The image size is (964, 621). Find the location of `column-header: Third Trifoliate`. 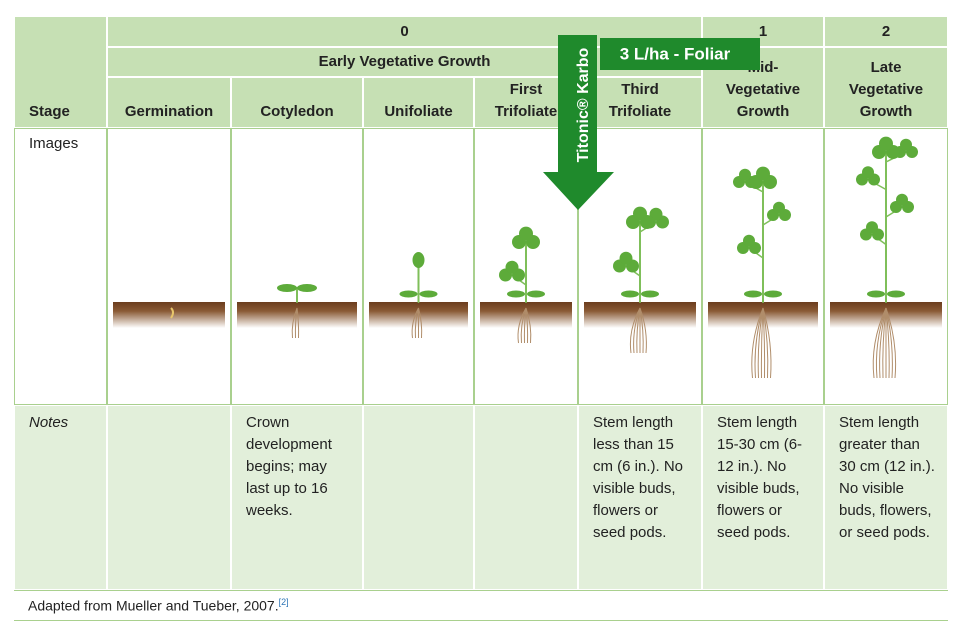

column-header: Third Trifoliate is located at coordinates (640, 102).